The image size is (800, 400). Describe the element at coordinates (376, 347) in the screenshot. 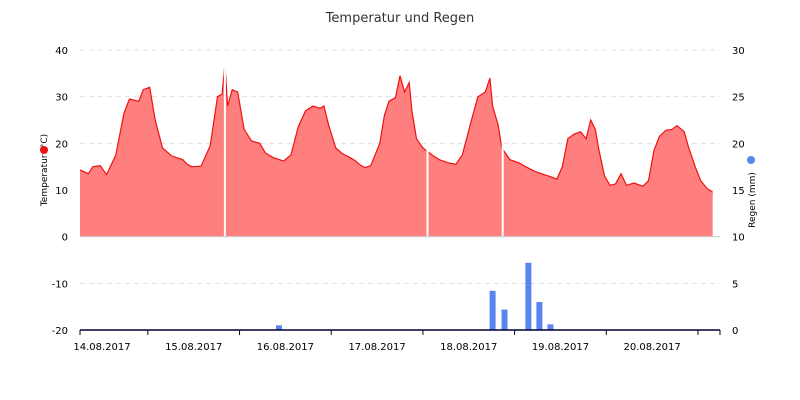

I see `x-tick-label: 17.08.2017` at that location.